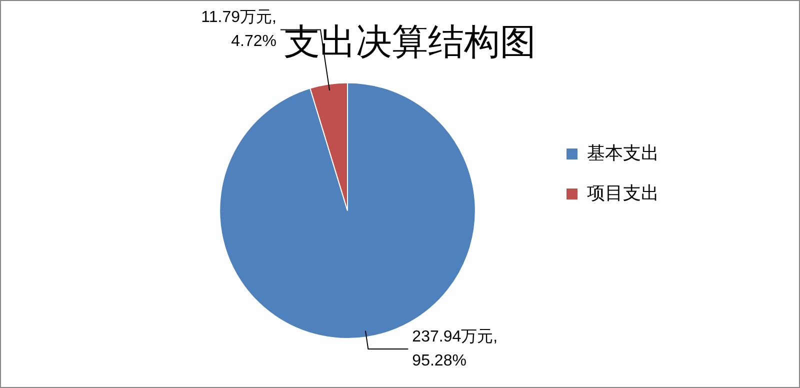 This screenshot has width=800, height=388. Describe the element at coordinates (238, 29) in the screenshot. I see `data-label: 11.79万元,4.72%` at that location.